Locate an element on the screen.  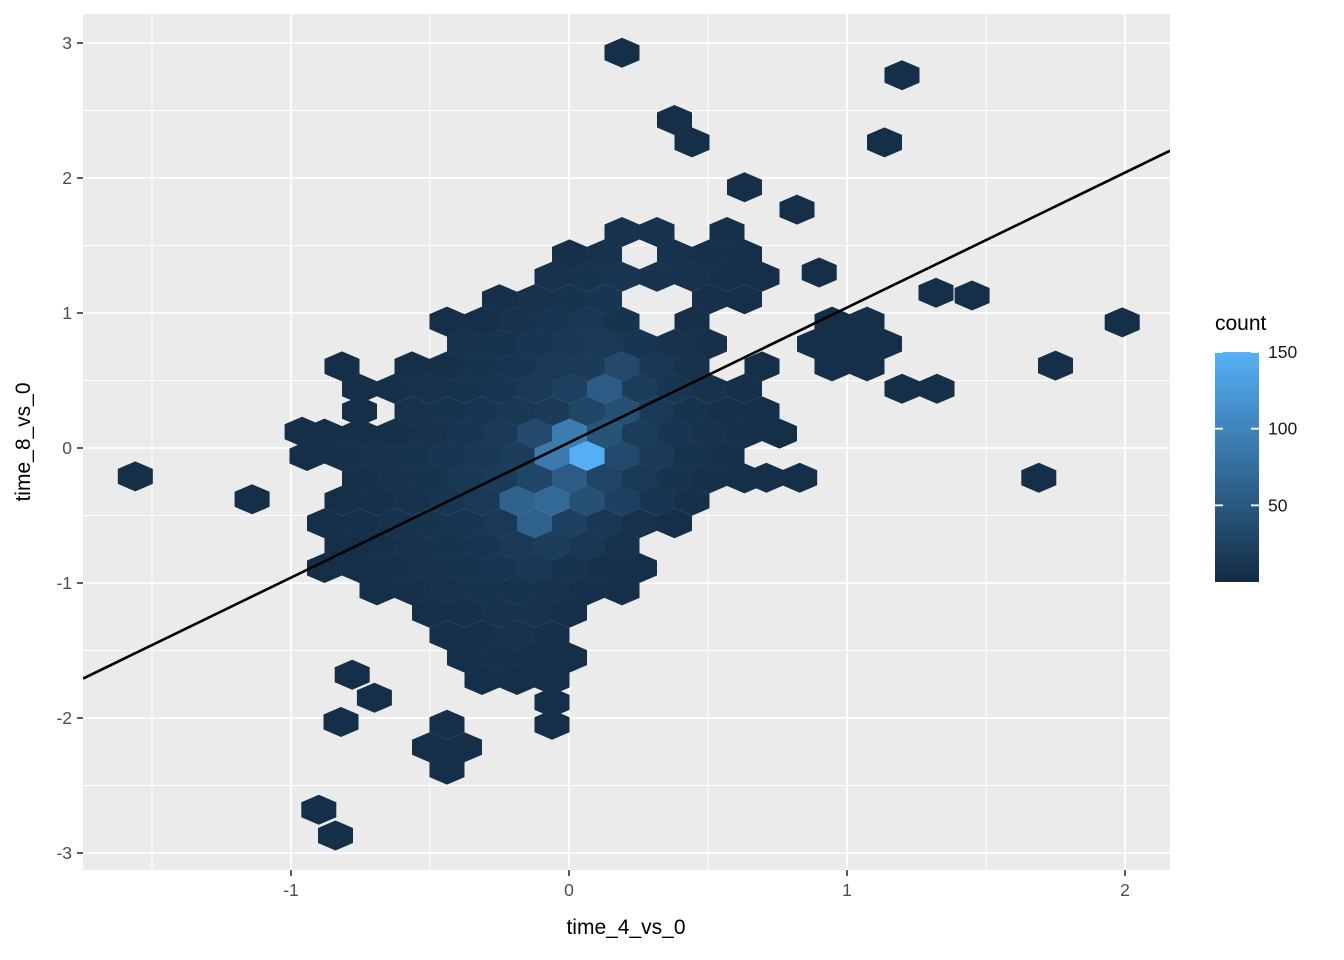
y-tick-label: 0 is located at coordinates (67, 448).